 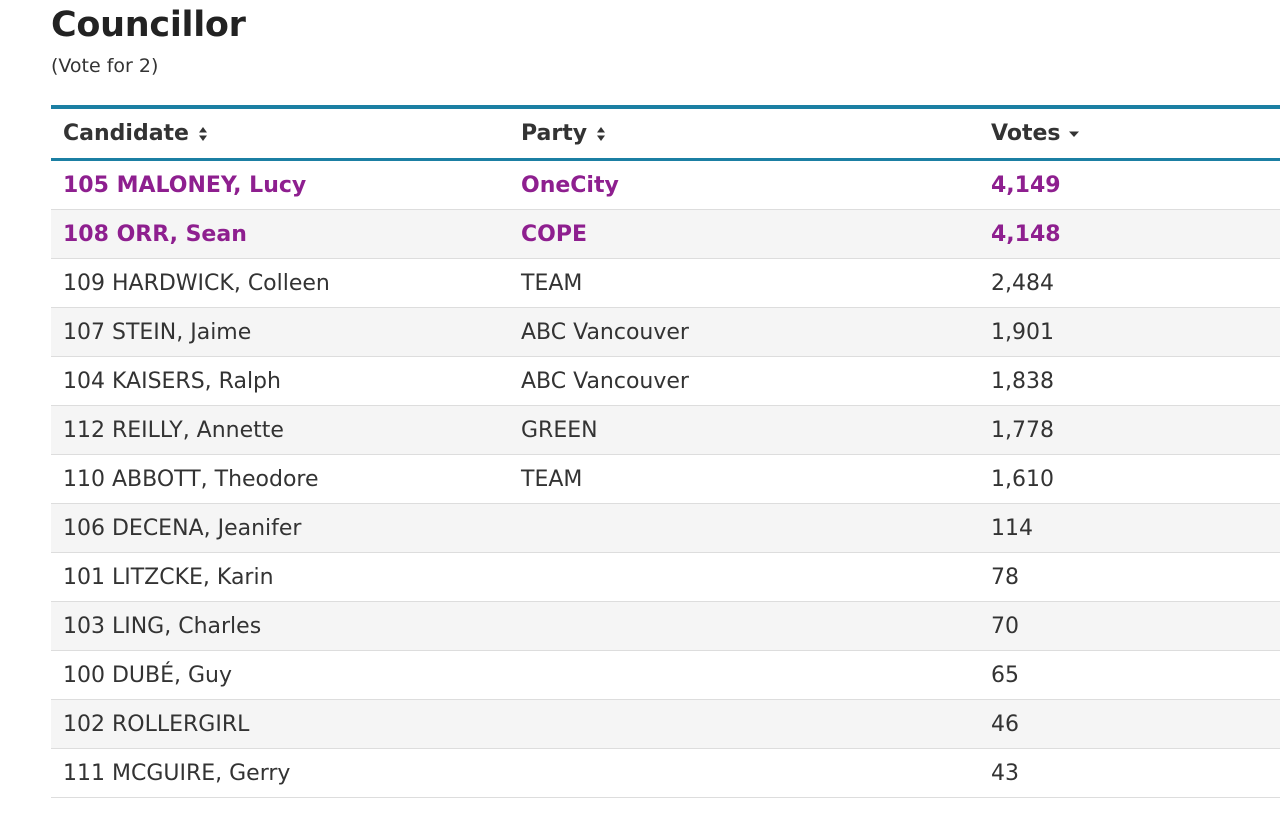 I want to click on candidate-name: 102 ROLLERGIRL, so click(x=156, y=724).